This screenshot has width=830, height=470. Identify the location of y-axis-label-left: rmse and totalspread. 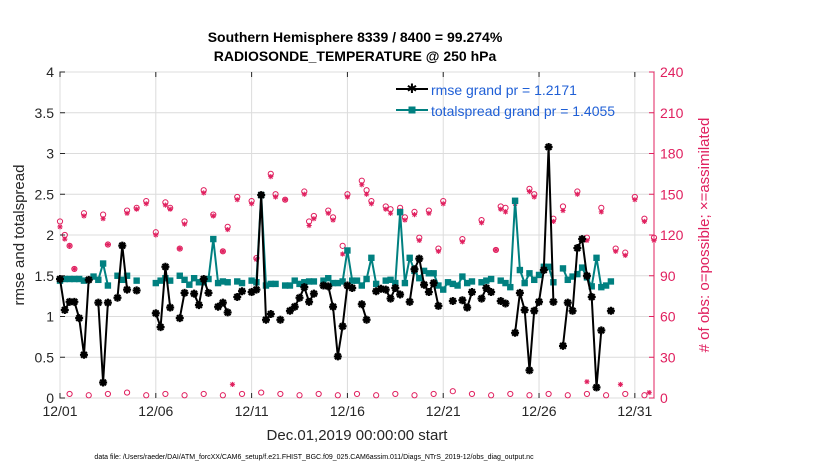
(19, 235).